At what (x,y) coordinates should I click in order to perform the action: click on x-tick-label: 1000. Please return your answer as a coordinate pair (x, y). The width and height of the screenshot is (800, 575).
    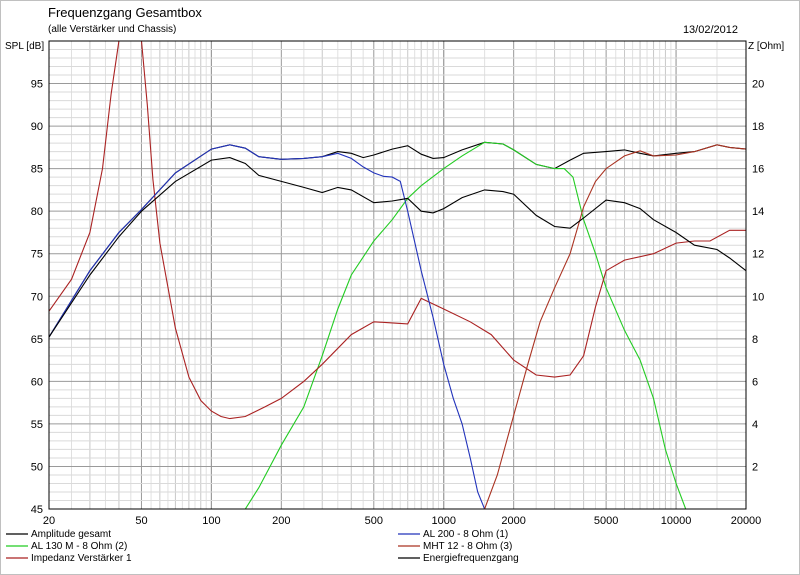
    Looking at the image, I should click on (443, 521).